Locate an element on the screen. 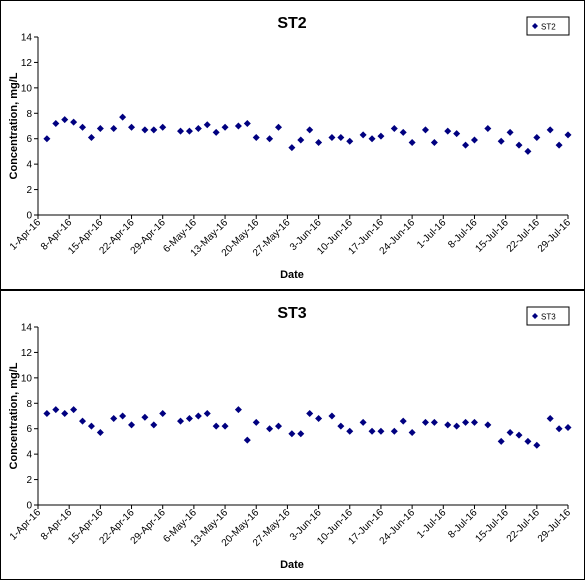  legend-label: ST3 is located at coordinates (548, 317).